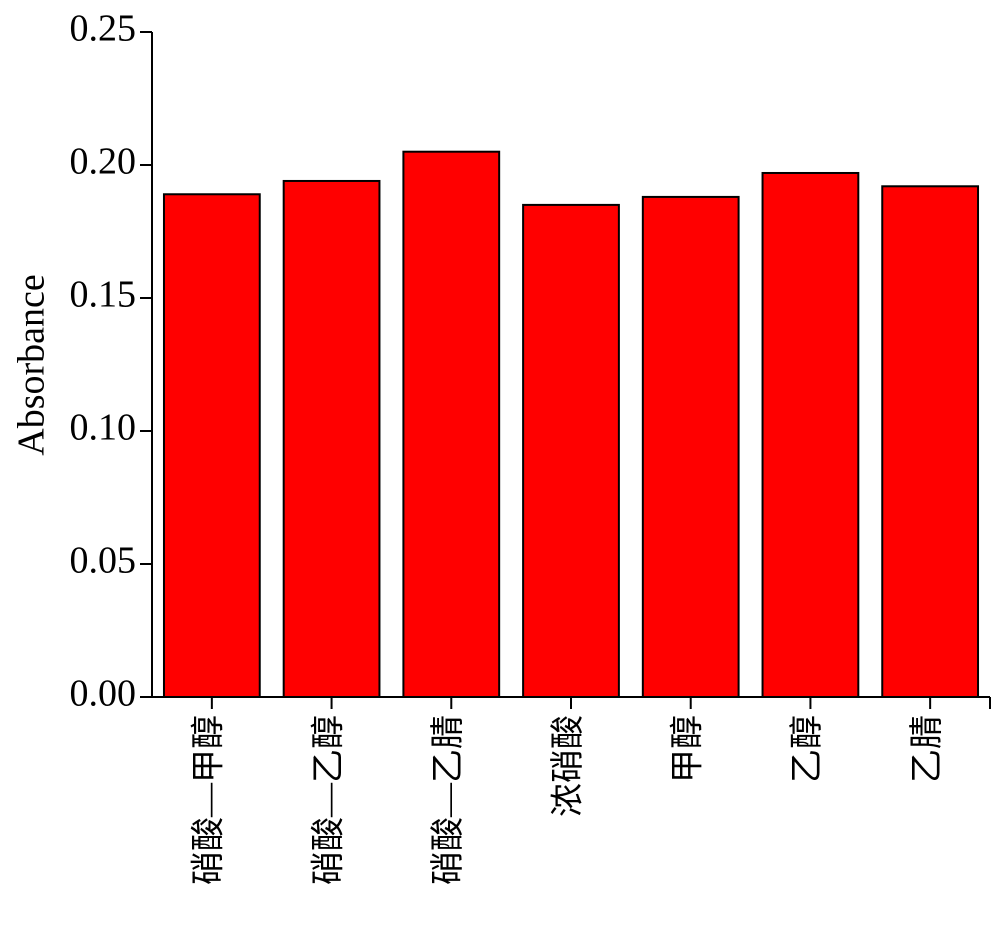  What do you see at coordinates (927, 749) in the screenshot?
I see `x-tick-label: 乙腈` at bounding box center [927, 749].